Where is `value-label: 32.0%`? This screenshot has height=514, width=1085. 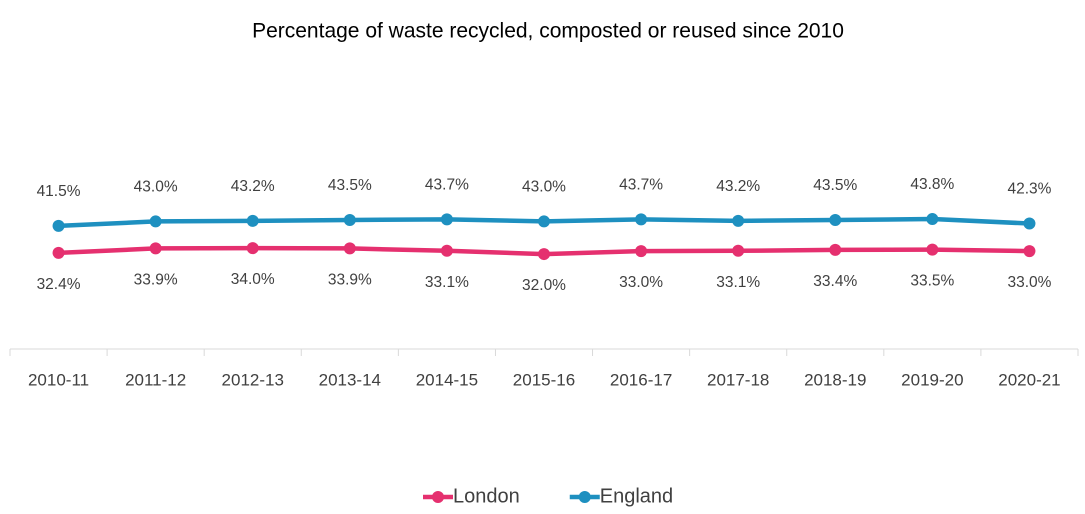
value-label: 32.0% is located at coordinates (544, 285).